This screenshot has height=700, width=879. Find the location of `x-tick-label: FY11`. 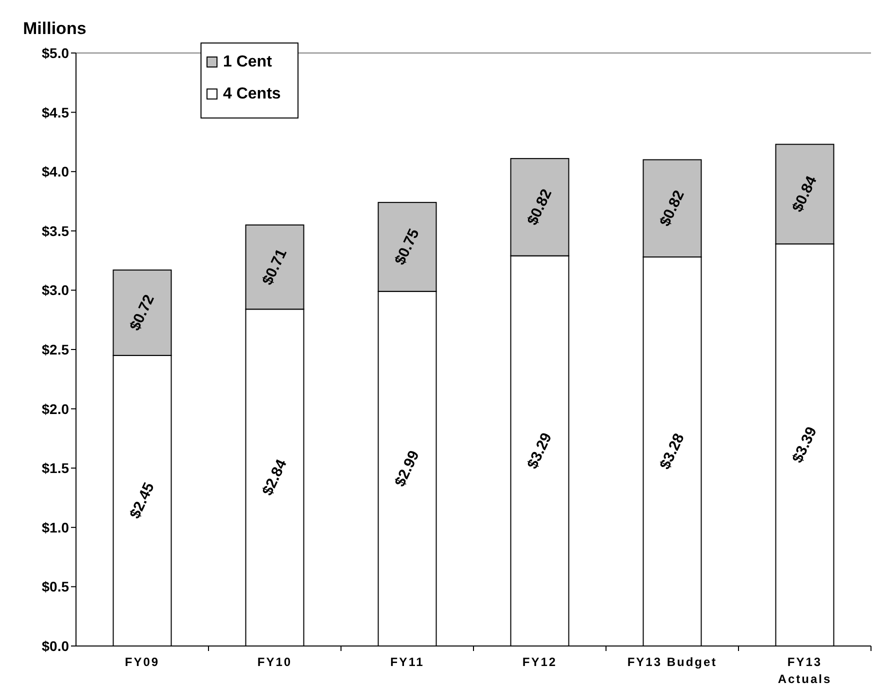

x-tick-label: FY11 is located at coordinates (407, 662).